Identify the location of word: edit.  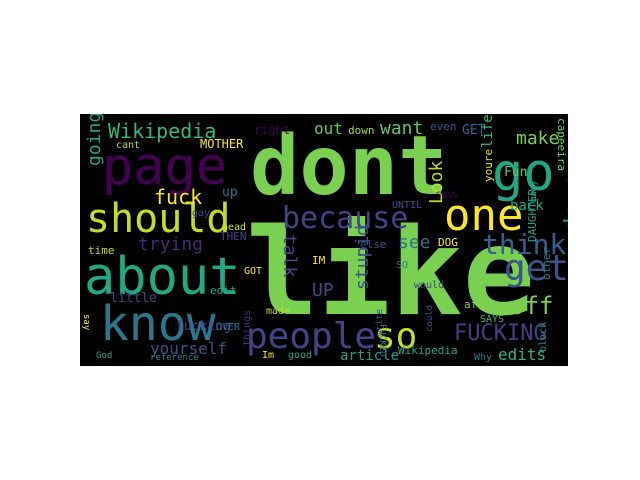
(223, 290).